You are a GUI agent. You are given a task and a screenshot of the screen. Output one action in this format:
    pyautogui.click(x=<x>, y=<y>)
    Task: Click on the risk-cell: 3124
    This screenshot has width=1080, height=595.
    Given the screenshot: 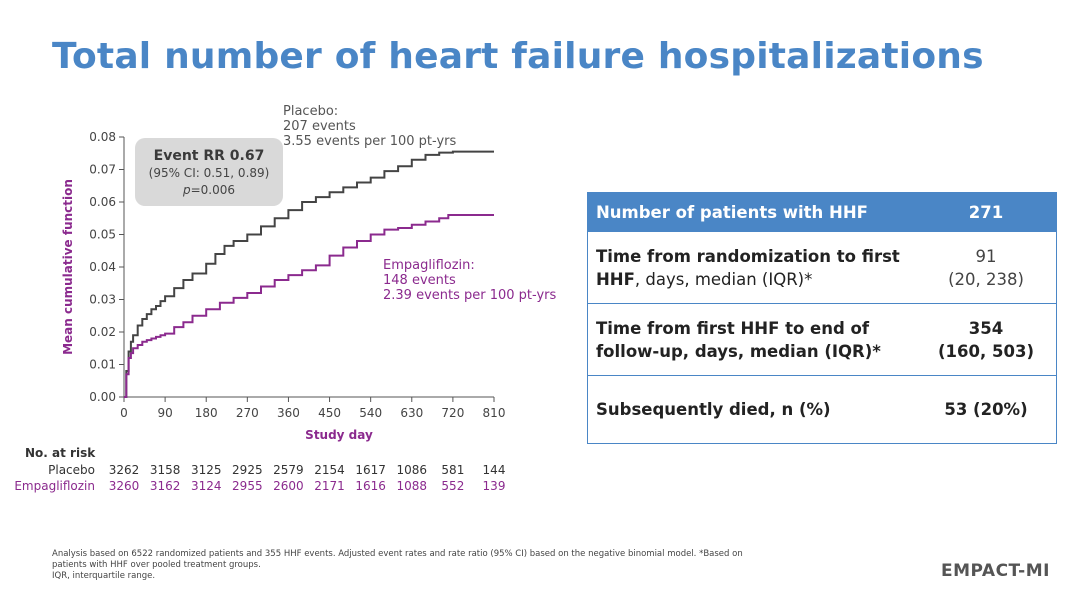 What is the action you would take?
    pyautogui.click(x=206, y=486)
    